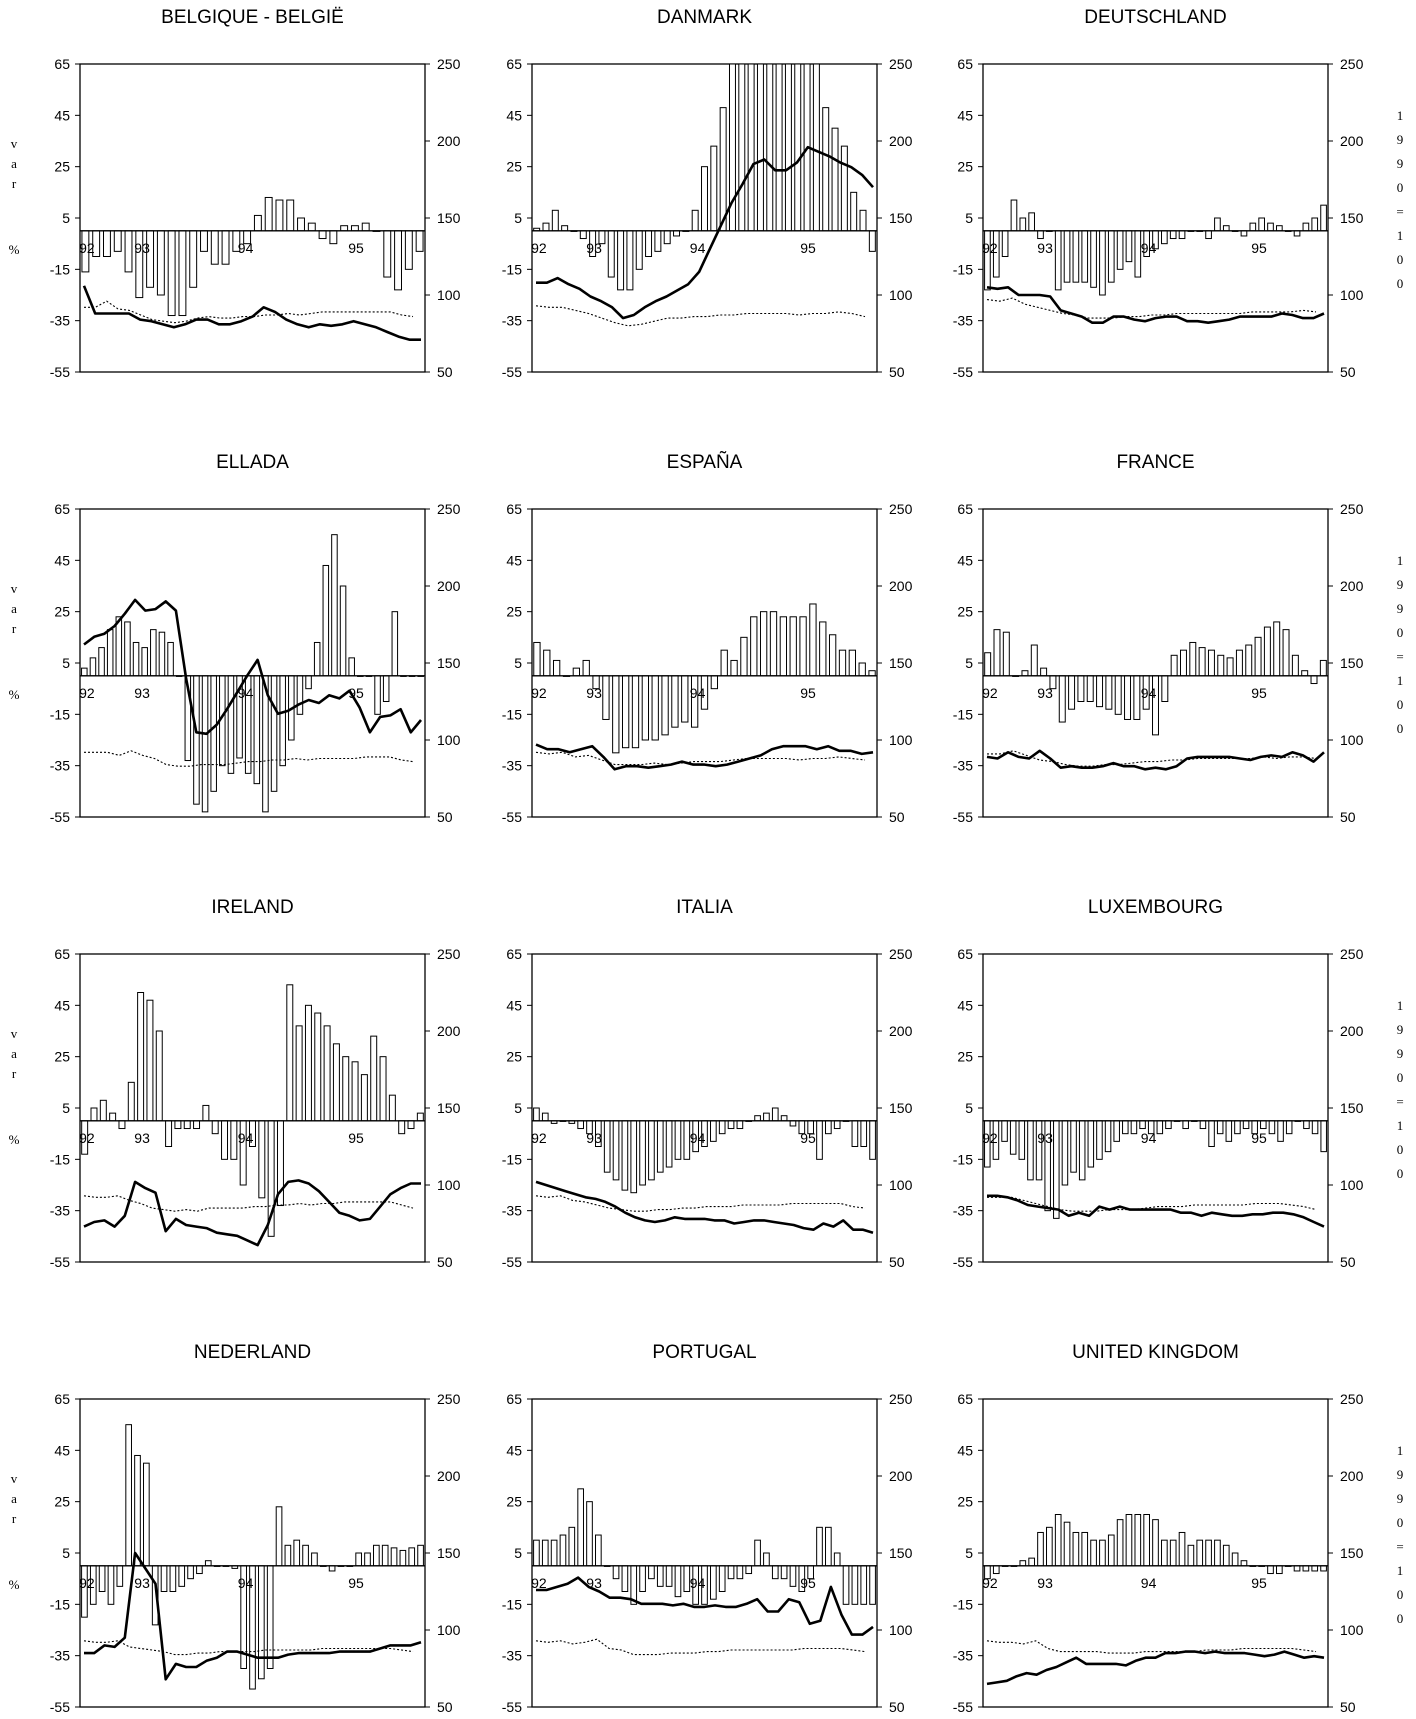  Describe the element at coordinates (700, 1203) in the screenshot. I see `eu-index-dotted-line` at that location.